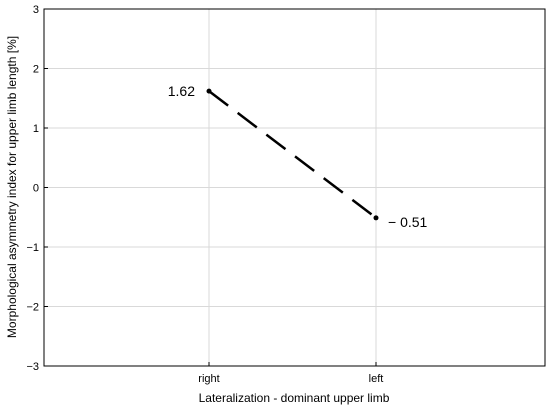  I want to click on x-axis-ticks: right left, so click(290, 373).